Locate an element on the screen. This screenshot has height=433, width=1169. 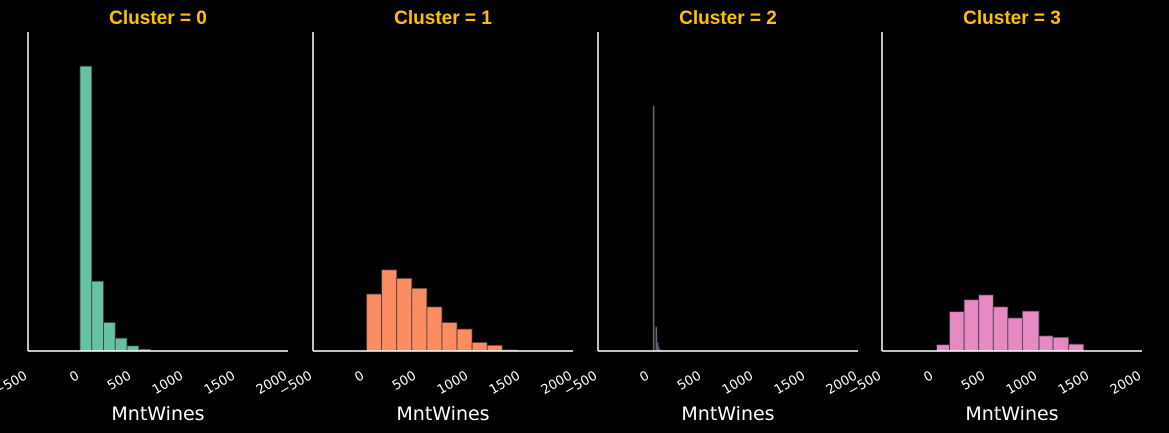
panel-title: Cluster = 3 is located at coordinates (1012, 18).